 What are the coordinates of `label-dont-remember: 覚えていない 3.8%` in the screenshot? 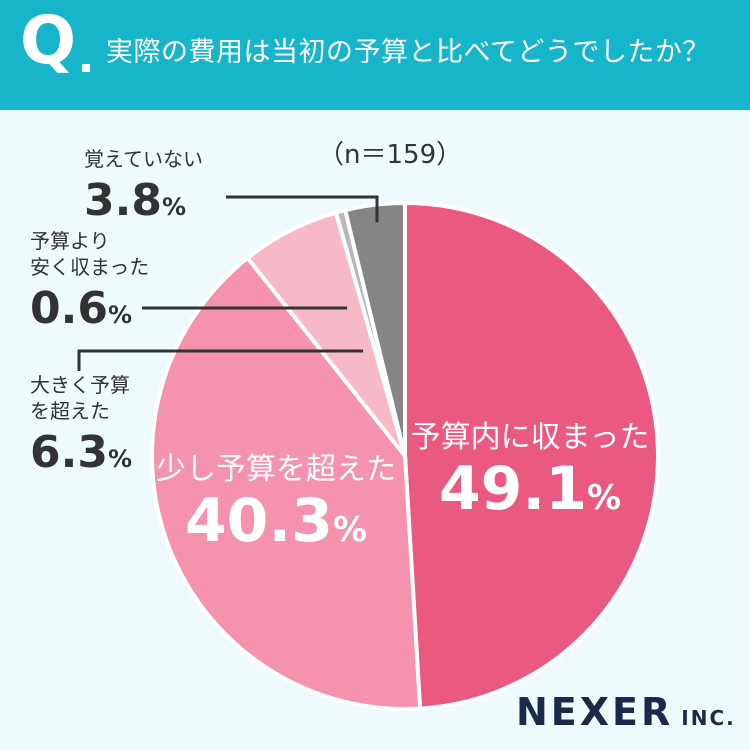 It's located at (143, 187).